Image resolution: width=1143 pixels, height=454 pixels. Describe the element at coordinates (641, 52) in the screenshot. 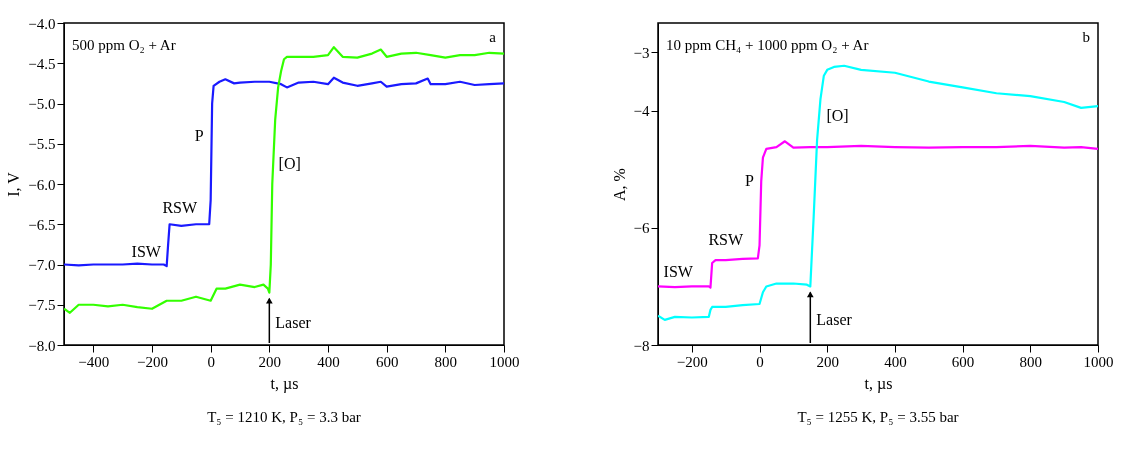

I see `y-tick-label: −3` at that location.